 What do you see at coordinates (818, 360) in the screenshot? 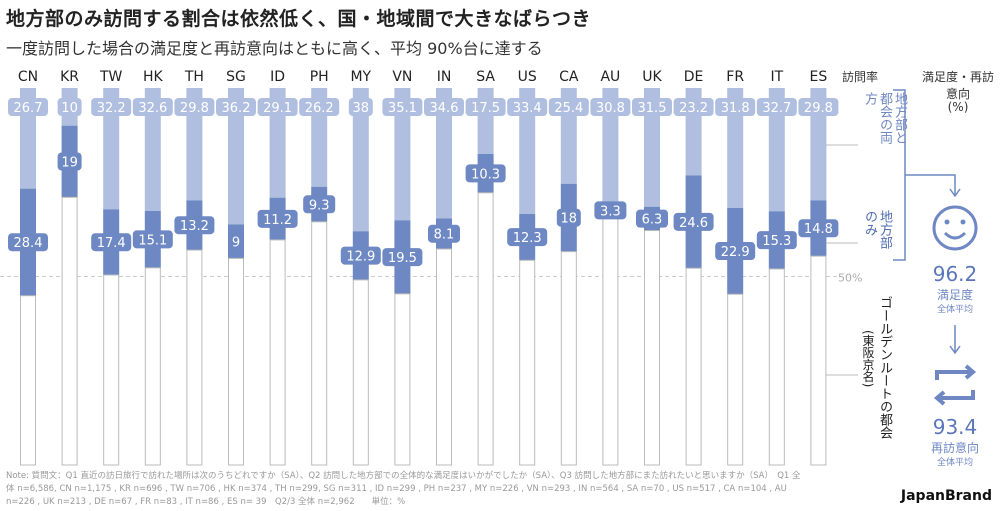
I see `bar-golden-ES` at bounding box center [818, 360].